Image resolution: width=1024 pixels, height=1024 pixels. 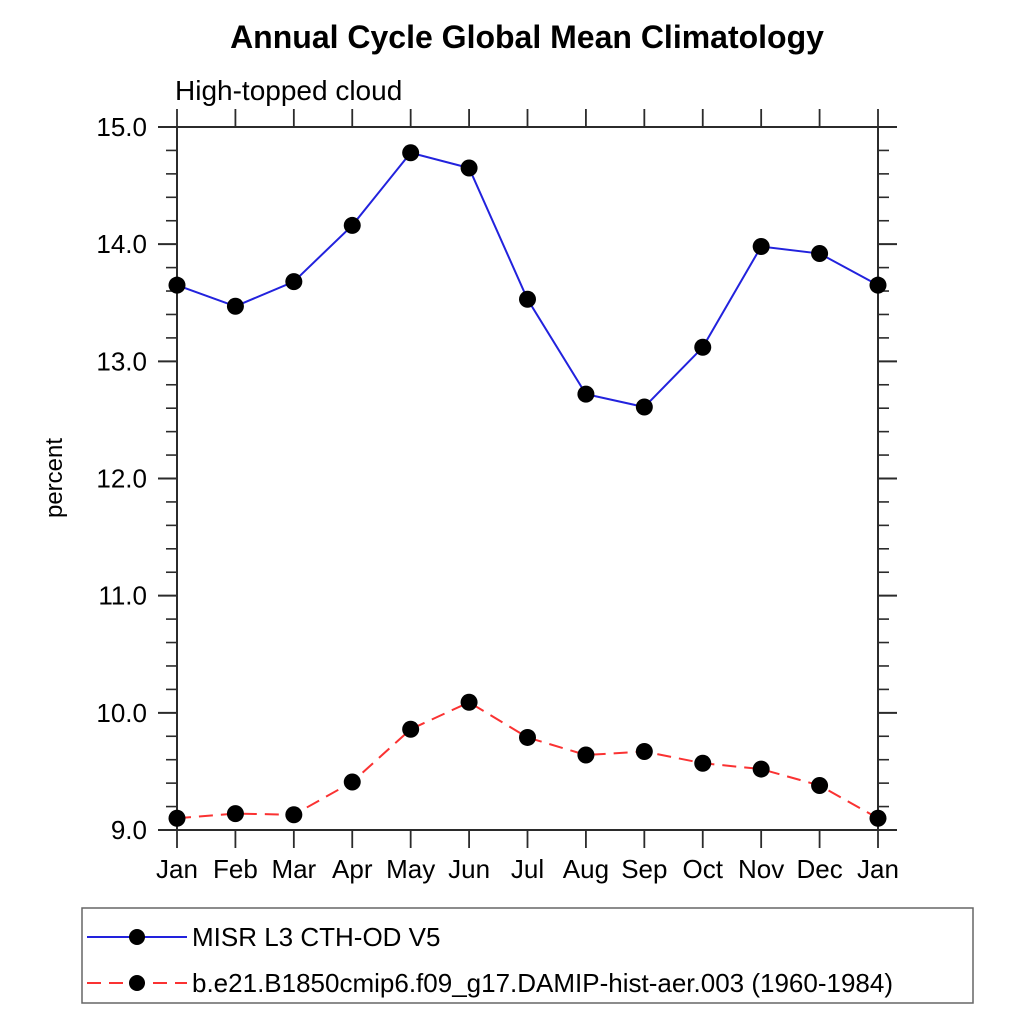 What do you see at coordinates (820, 785) in the screenshot?
I see `data-point-series-1-Dec` at bounding box center [820, 785].